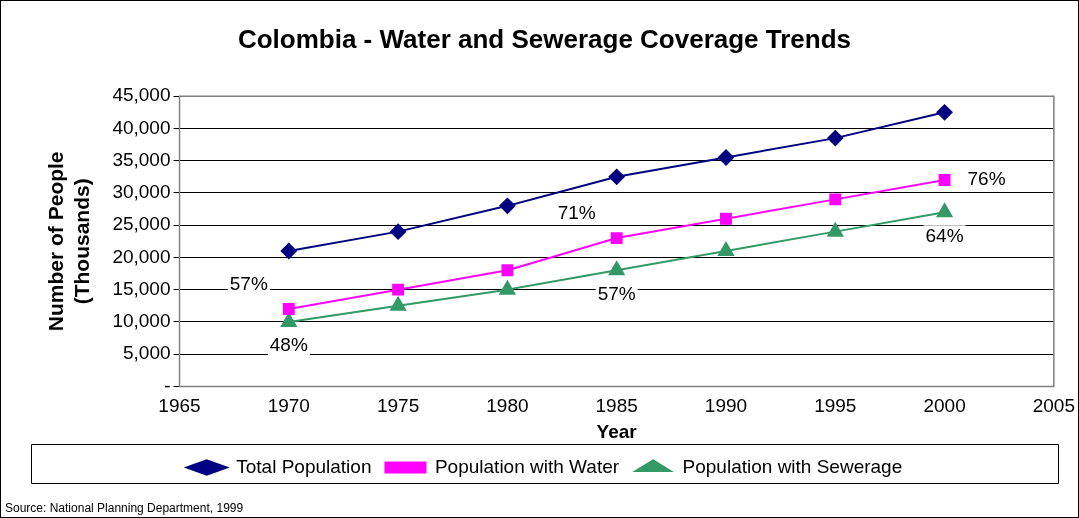 This screenshot has width=1079, height=518. What do you see at coordinates (141, 224) in the screenshot?
I see `y-tick-label: 25,000` at bounding box center [141, 224].